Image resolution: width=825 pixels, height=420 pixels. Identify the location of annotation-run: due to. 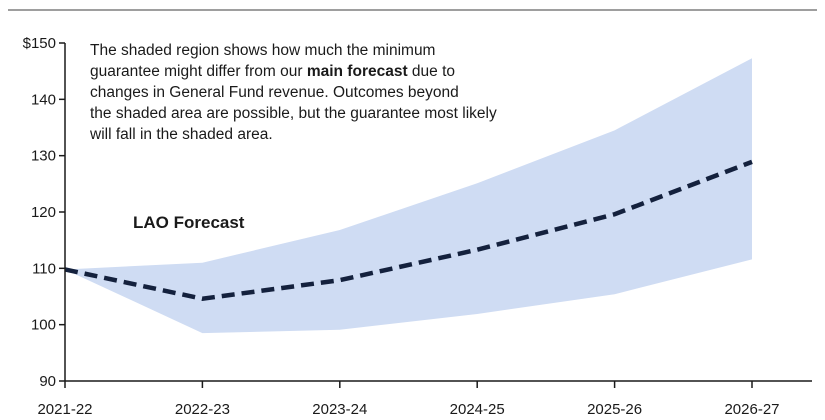
(431, 71).